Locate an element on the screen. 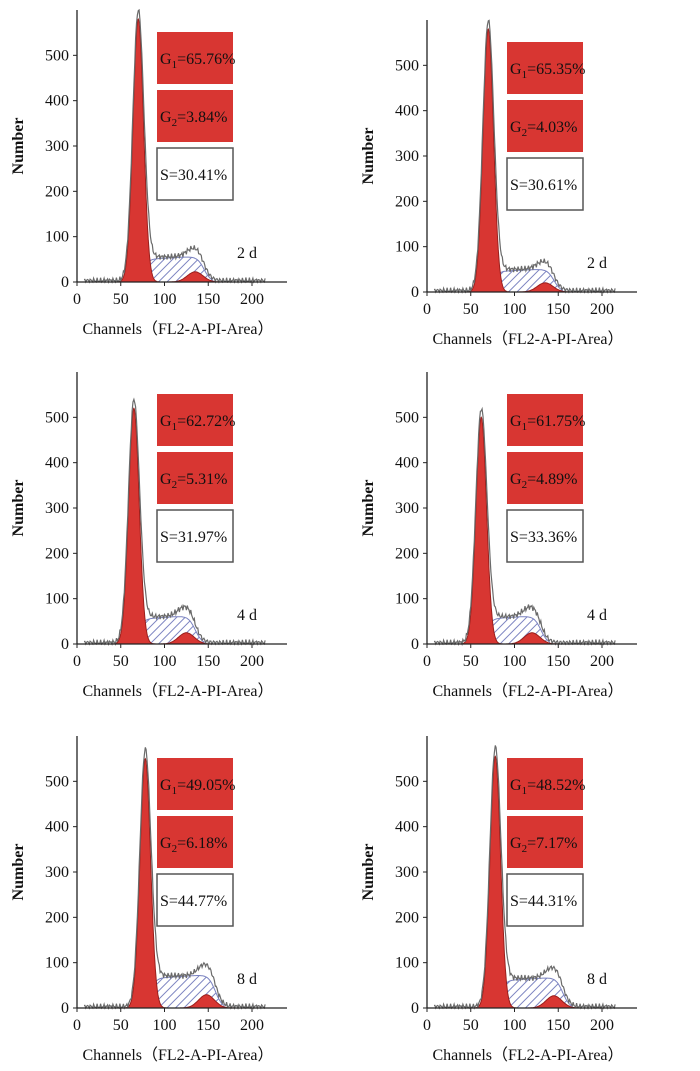 Image resolution: width=700 pixels, height=1071 pixels. phase-label-g2: G2=5.31% is located at coordinates (193, 481).